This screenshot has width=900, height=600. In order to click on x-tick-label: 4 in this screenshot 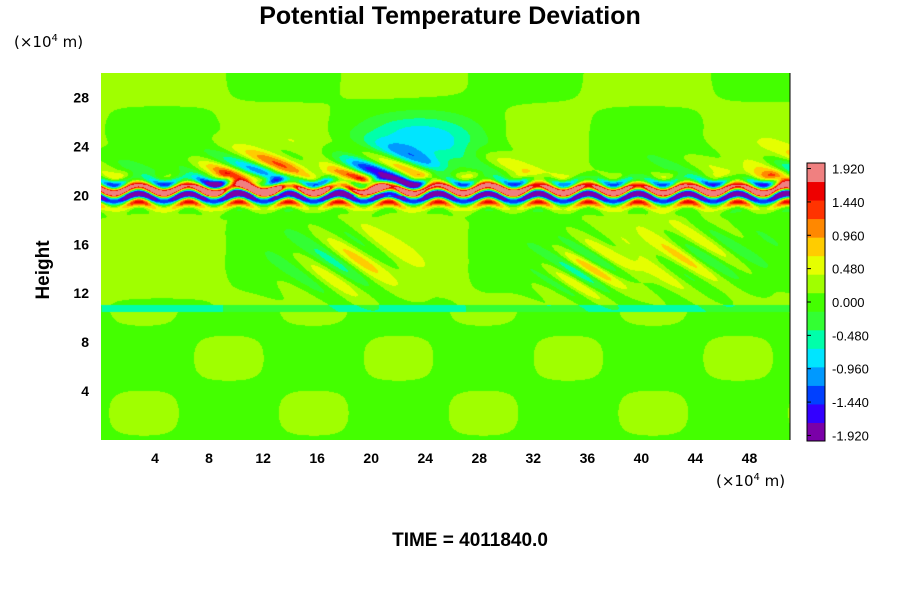, I will do `click(155, 458)`.